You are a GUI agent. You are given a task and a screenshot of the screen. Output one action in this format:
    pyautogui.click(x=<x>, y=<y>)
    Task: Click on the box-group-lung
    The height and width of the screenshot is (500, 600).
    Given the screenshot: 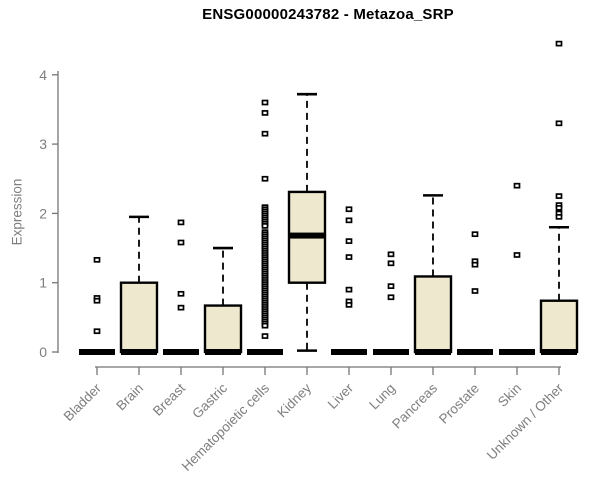 What is the action you would take?
    pyautogui.click(x=391, y=303)
    